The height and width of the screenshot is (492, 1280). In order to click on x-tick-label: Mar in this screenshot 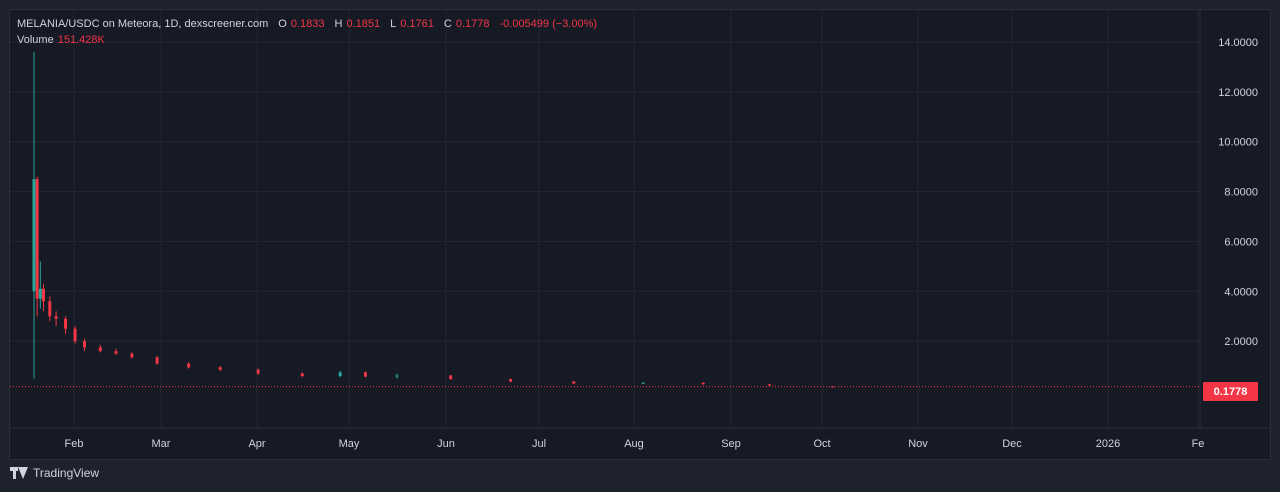, I will do `click(161, 444)`.